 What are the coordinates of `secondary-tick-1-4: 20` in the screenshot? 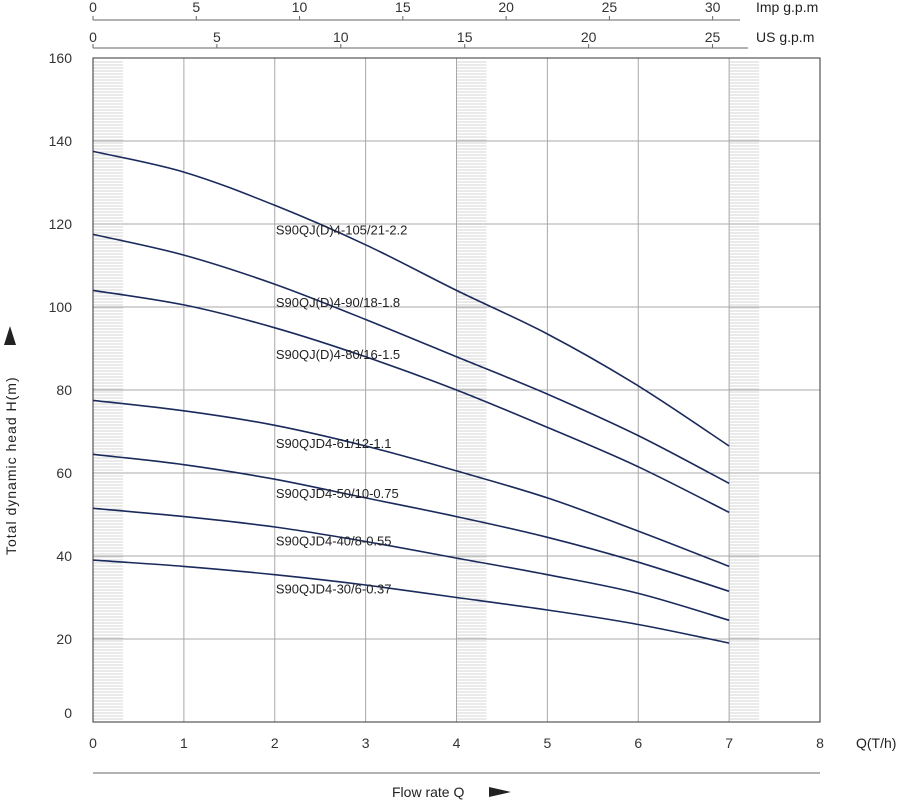 It's located at (589, 37).